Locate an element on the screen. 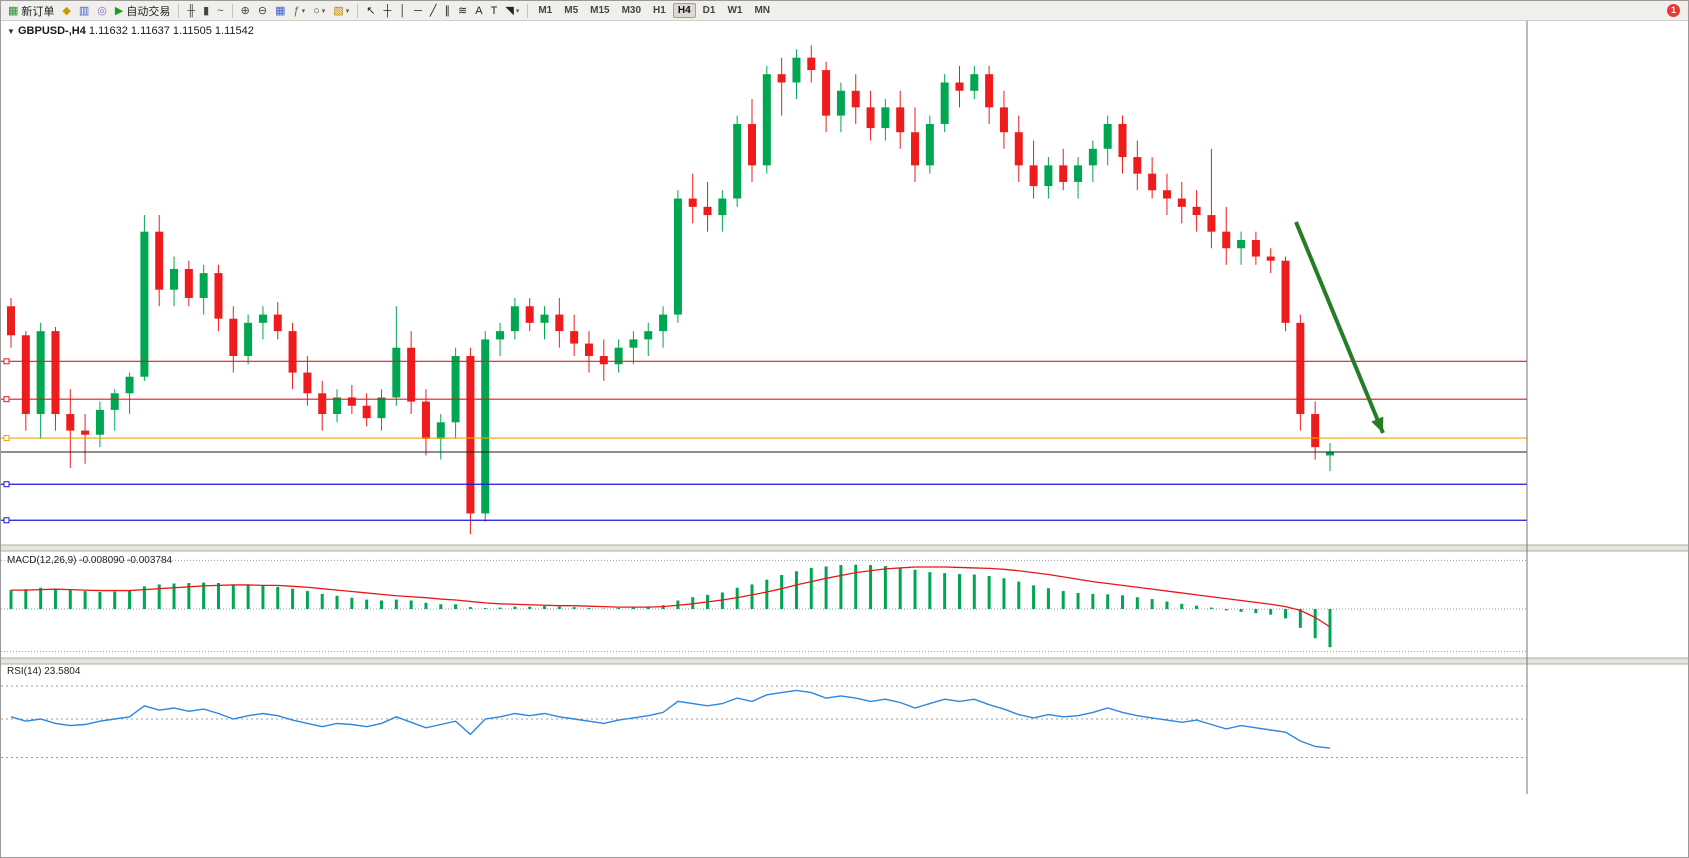 This screenshot has width=1689, height=858. timeframe-m30-button: M30 is located at coordinates (631, 10).